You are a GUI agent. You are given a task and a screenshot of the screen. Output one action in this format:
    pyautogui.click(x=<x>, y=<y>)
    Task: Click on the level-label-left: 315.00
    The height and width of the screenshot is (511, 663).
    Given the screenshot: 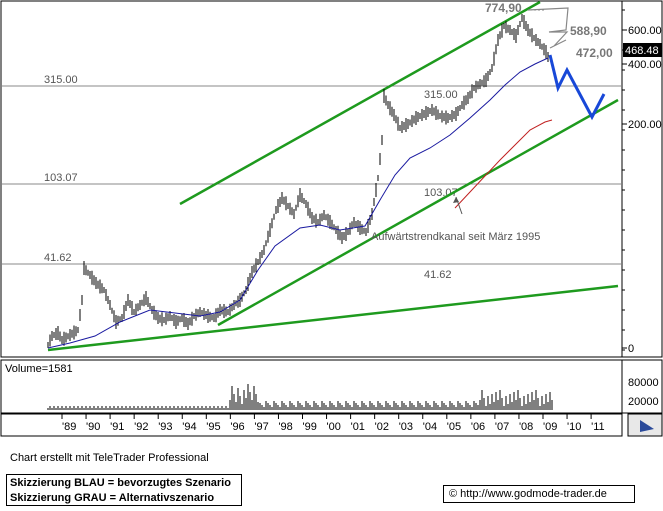 What is the action you would take?
    pyautogui.click(x=61, y=80)
    